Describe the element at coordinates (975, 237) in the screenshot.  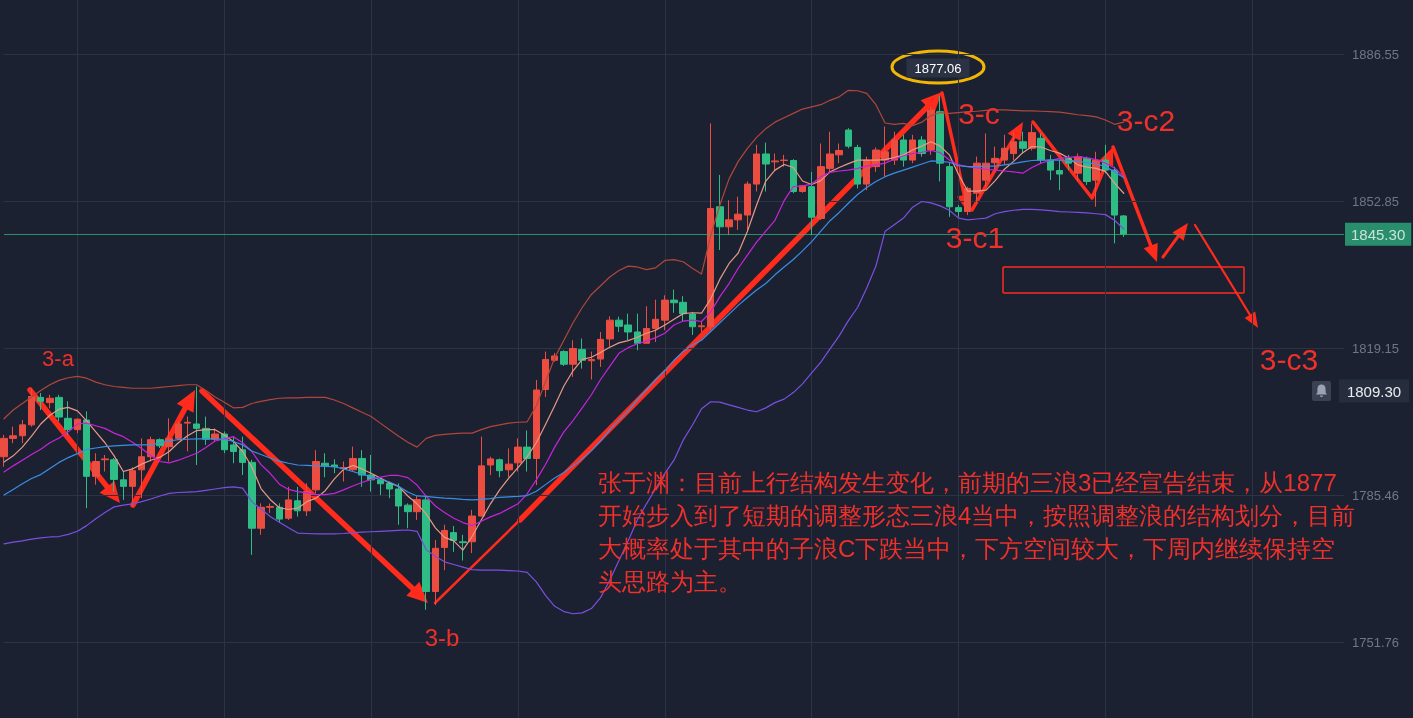
I see `annotation: 3-c1` at that location.